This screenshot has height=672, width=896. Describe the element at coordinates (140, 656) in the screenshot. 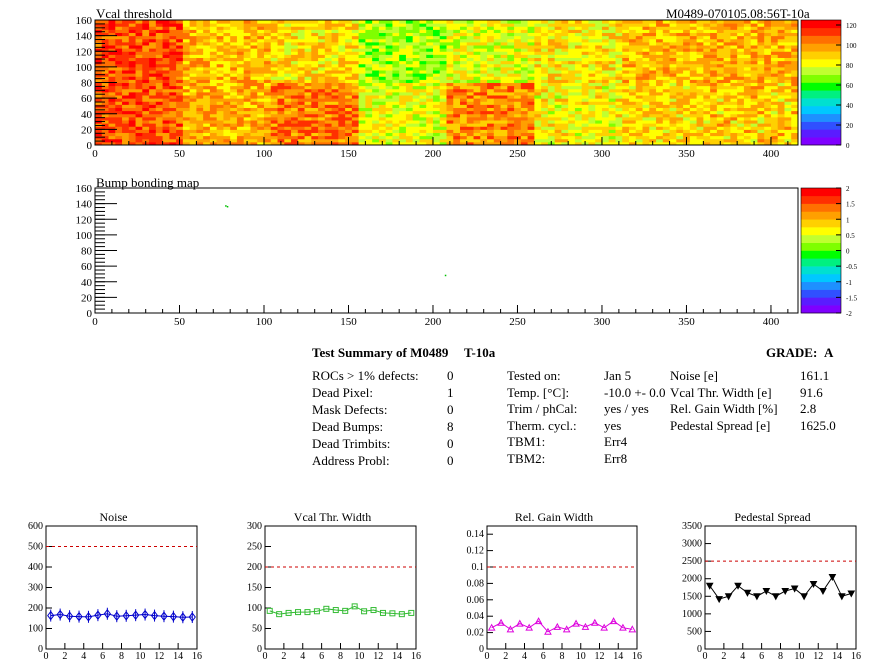

I see `x-tick-label: 10` at that location.